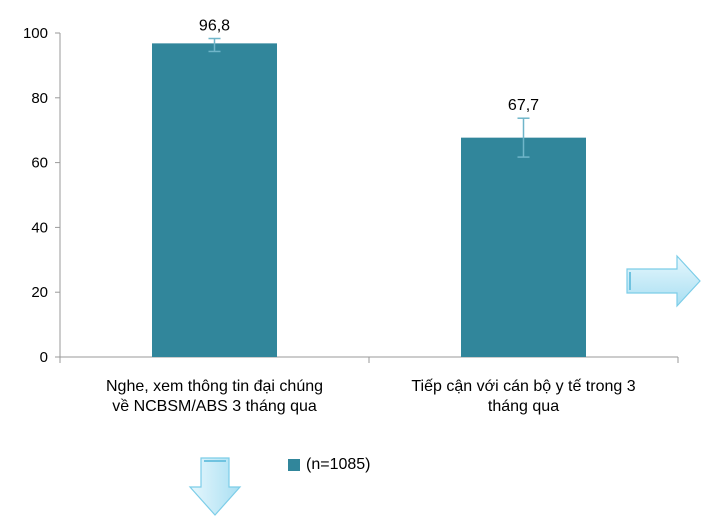  What do you see at coordinates (39, 163) in the screenshot?
I see `y-tick-label: 60` at bounding box center [39, 163].